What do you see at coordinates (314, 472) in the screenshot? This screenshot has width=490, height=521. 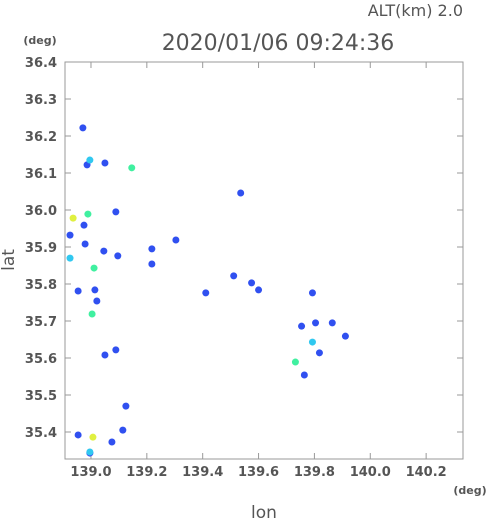 I see `x-tick-label: 139.8` at bounding box center [314, 472].